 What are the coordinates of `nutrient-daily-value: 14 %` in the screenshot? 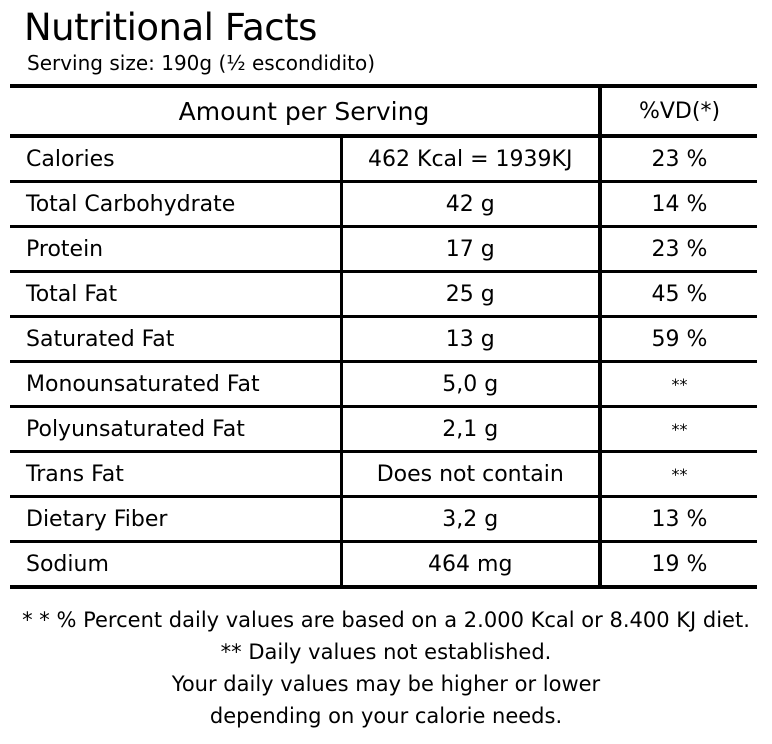 It's located at (678, 204).